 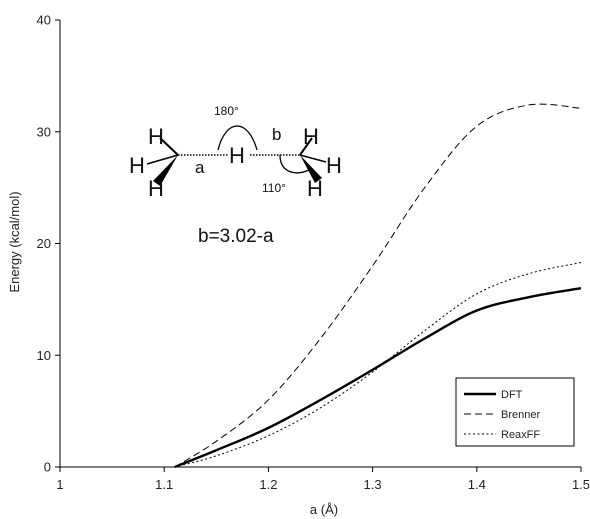 I want to click on legend-label-brenner: Brenner, so click(x=520, y=415).